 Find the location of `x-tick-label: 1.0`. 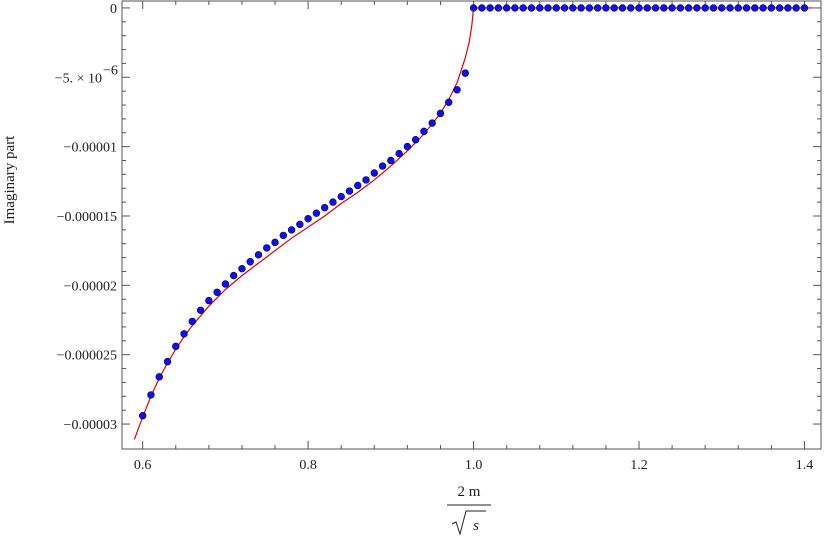

x-tick-label: 1.0 is located at coordinates (474, 465).